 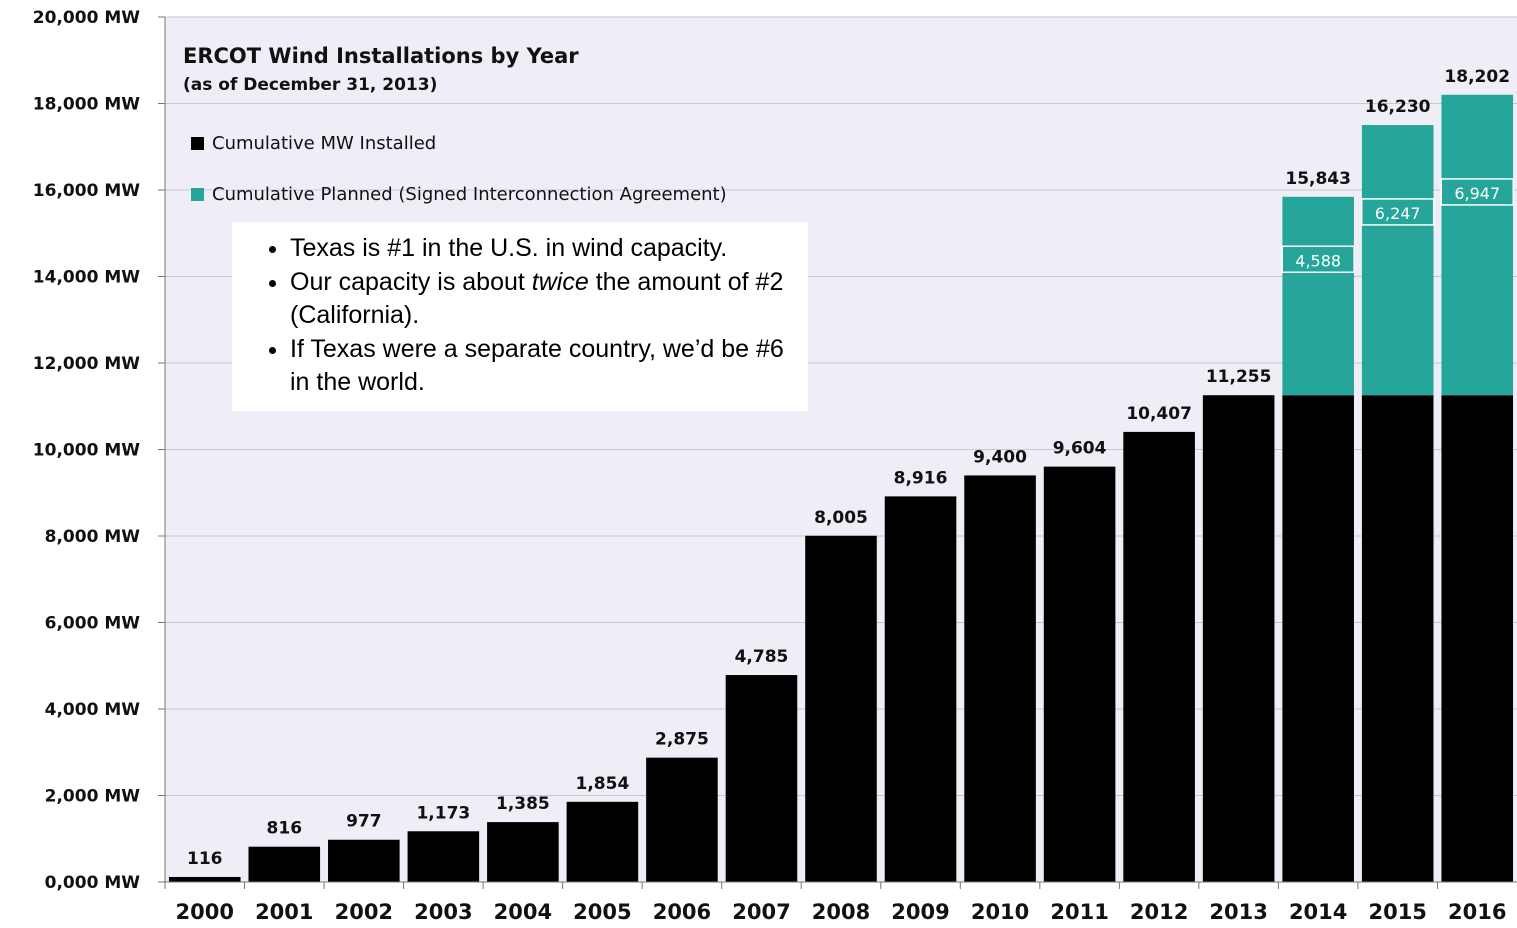 What do you see at coordinates (364, 822) in the screenshot?
I see `bar-total-label: 977` at bounding box center [364, 822].